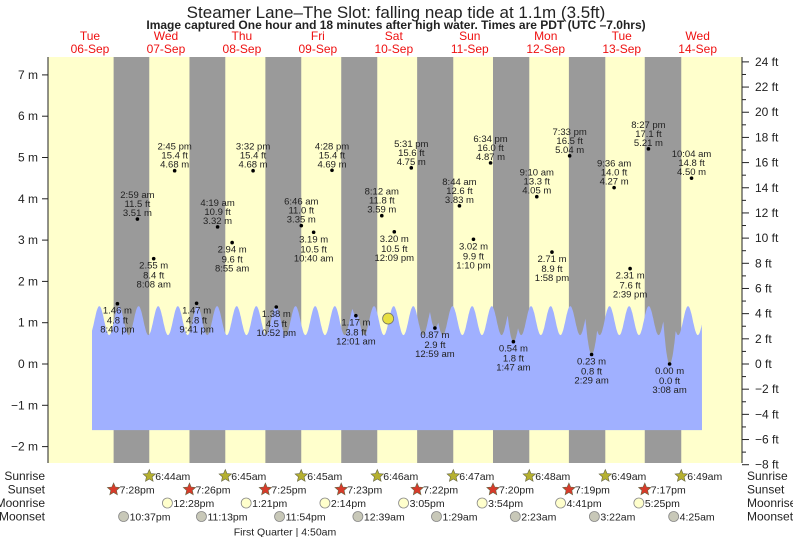 The width and height of the screenshot is (793, 542). I want to click on moonrise-time: 3:54pm, so click(505, 504).